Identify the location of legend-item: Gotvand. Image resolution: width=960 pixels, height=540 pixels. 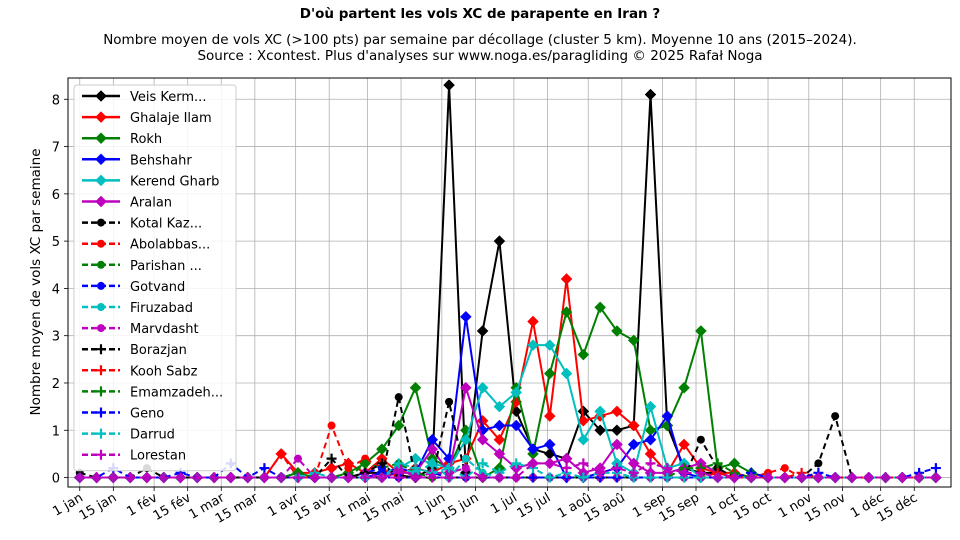
(133, 287).